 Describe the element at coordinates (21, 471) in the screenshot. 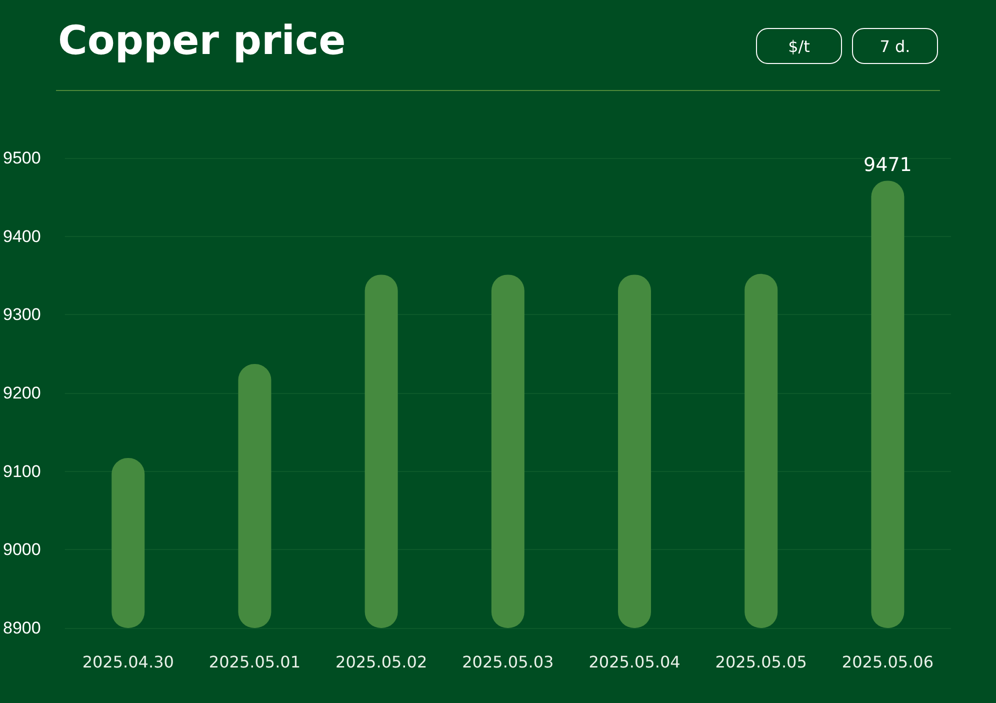

I see `y-tick-label: 9100` at that location.